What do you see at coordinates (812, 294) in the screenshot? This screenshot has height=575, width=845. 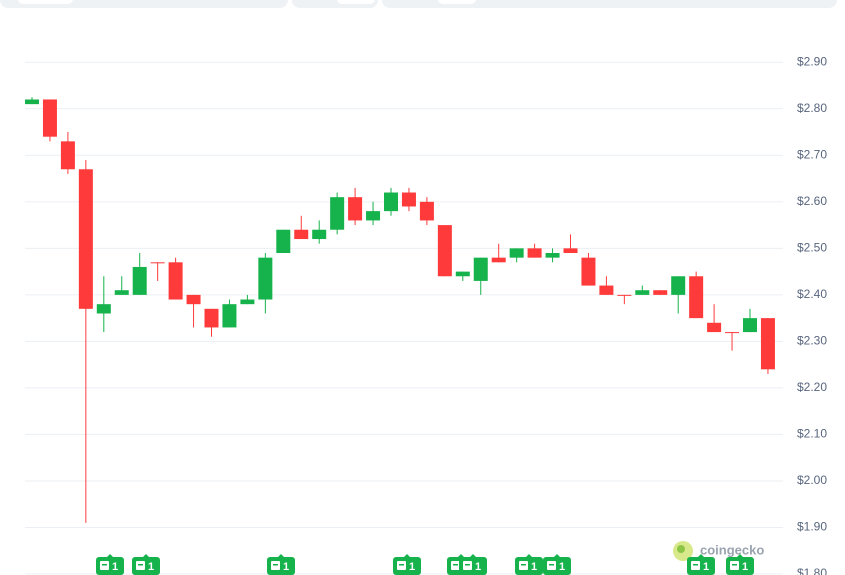 I see `y-tick-label: $2.40` at bounding box center [812, 294].